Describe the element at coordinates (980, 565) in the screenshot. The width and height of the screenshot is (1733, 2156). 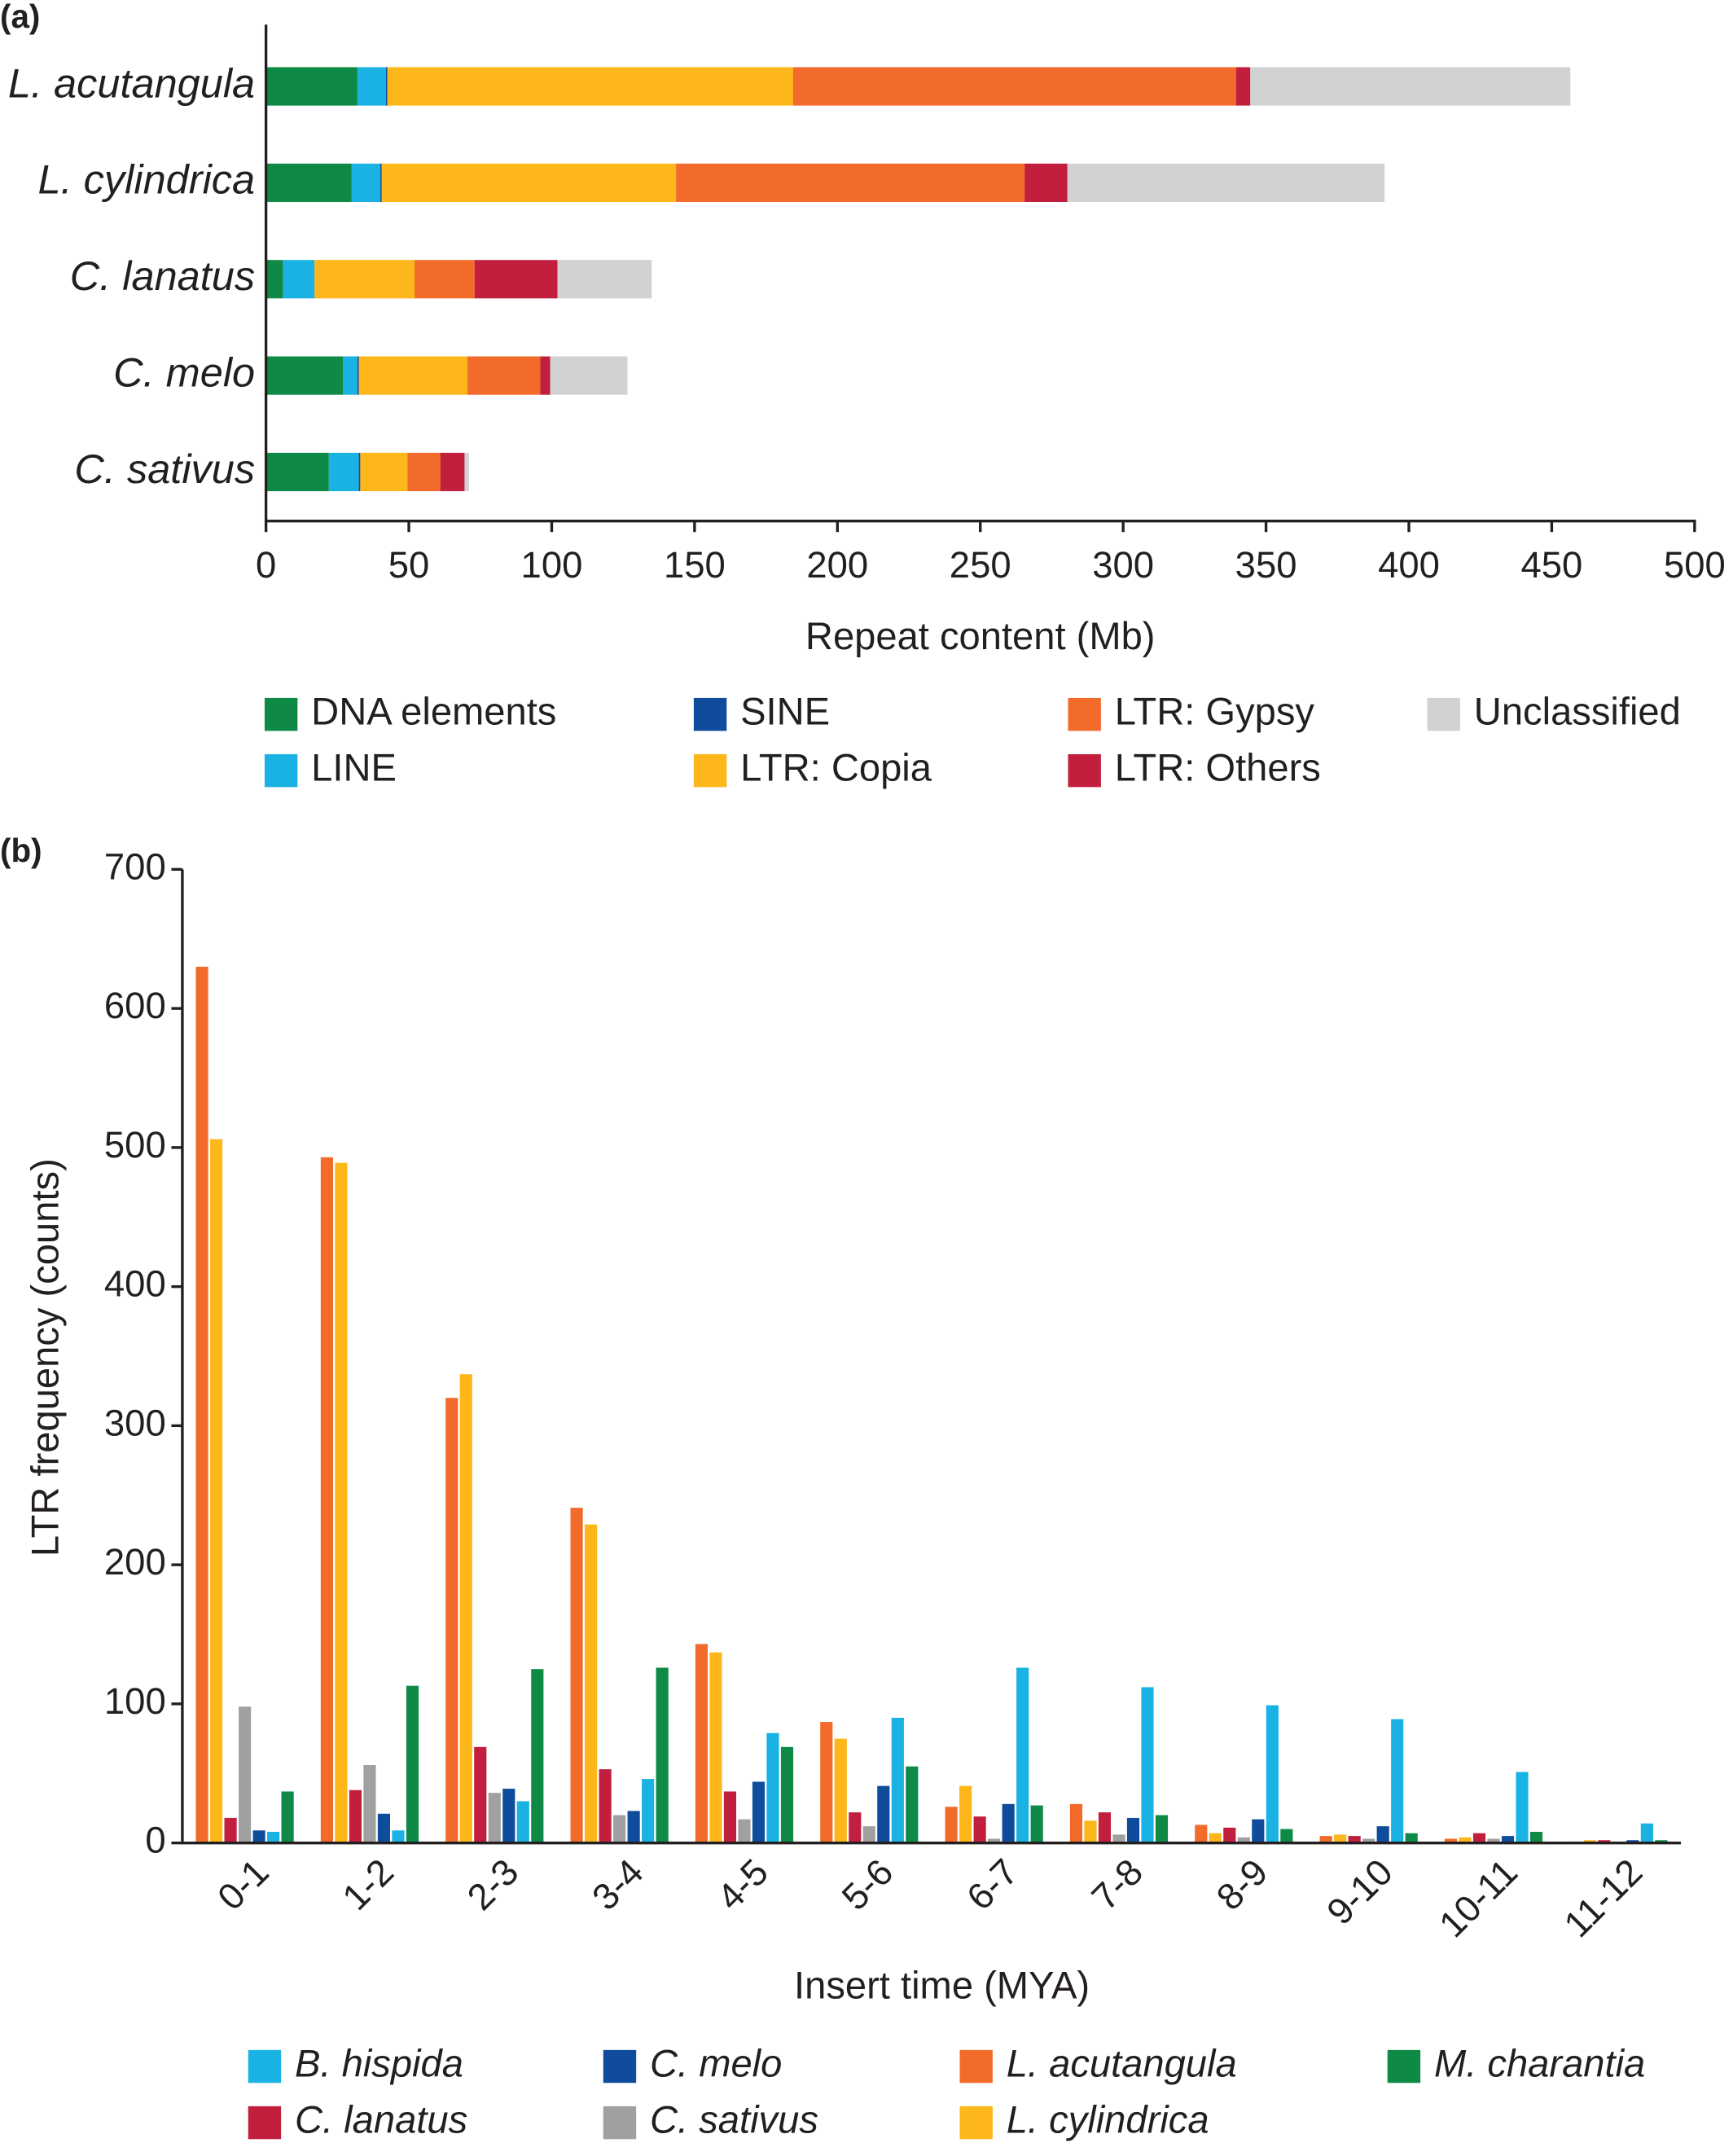
I see `x-tick-label: 250` at that location.